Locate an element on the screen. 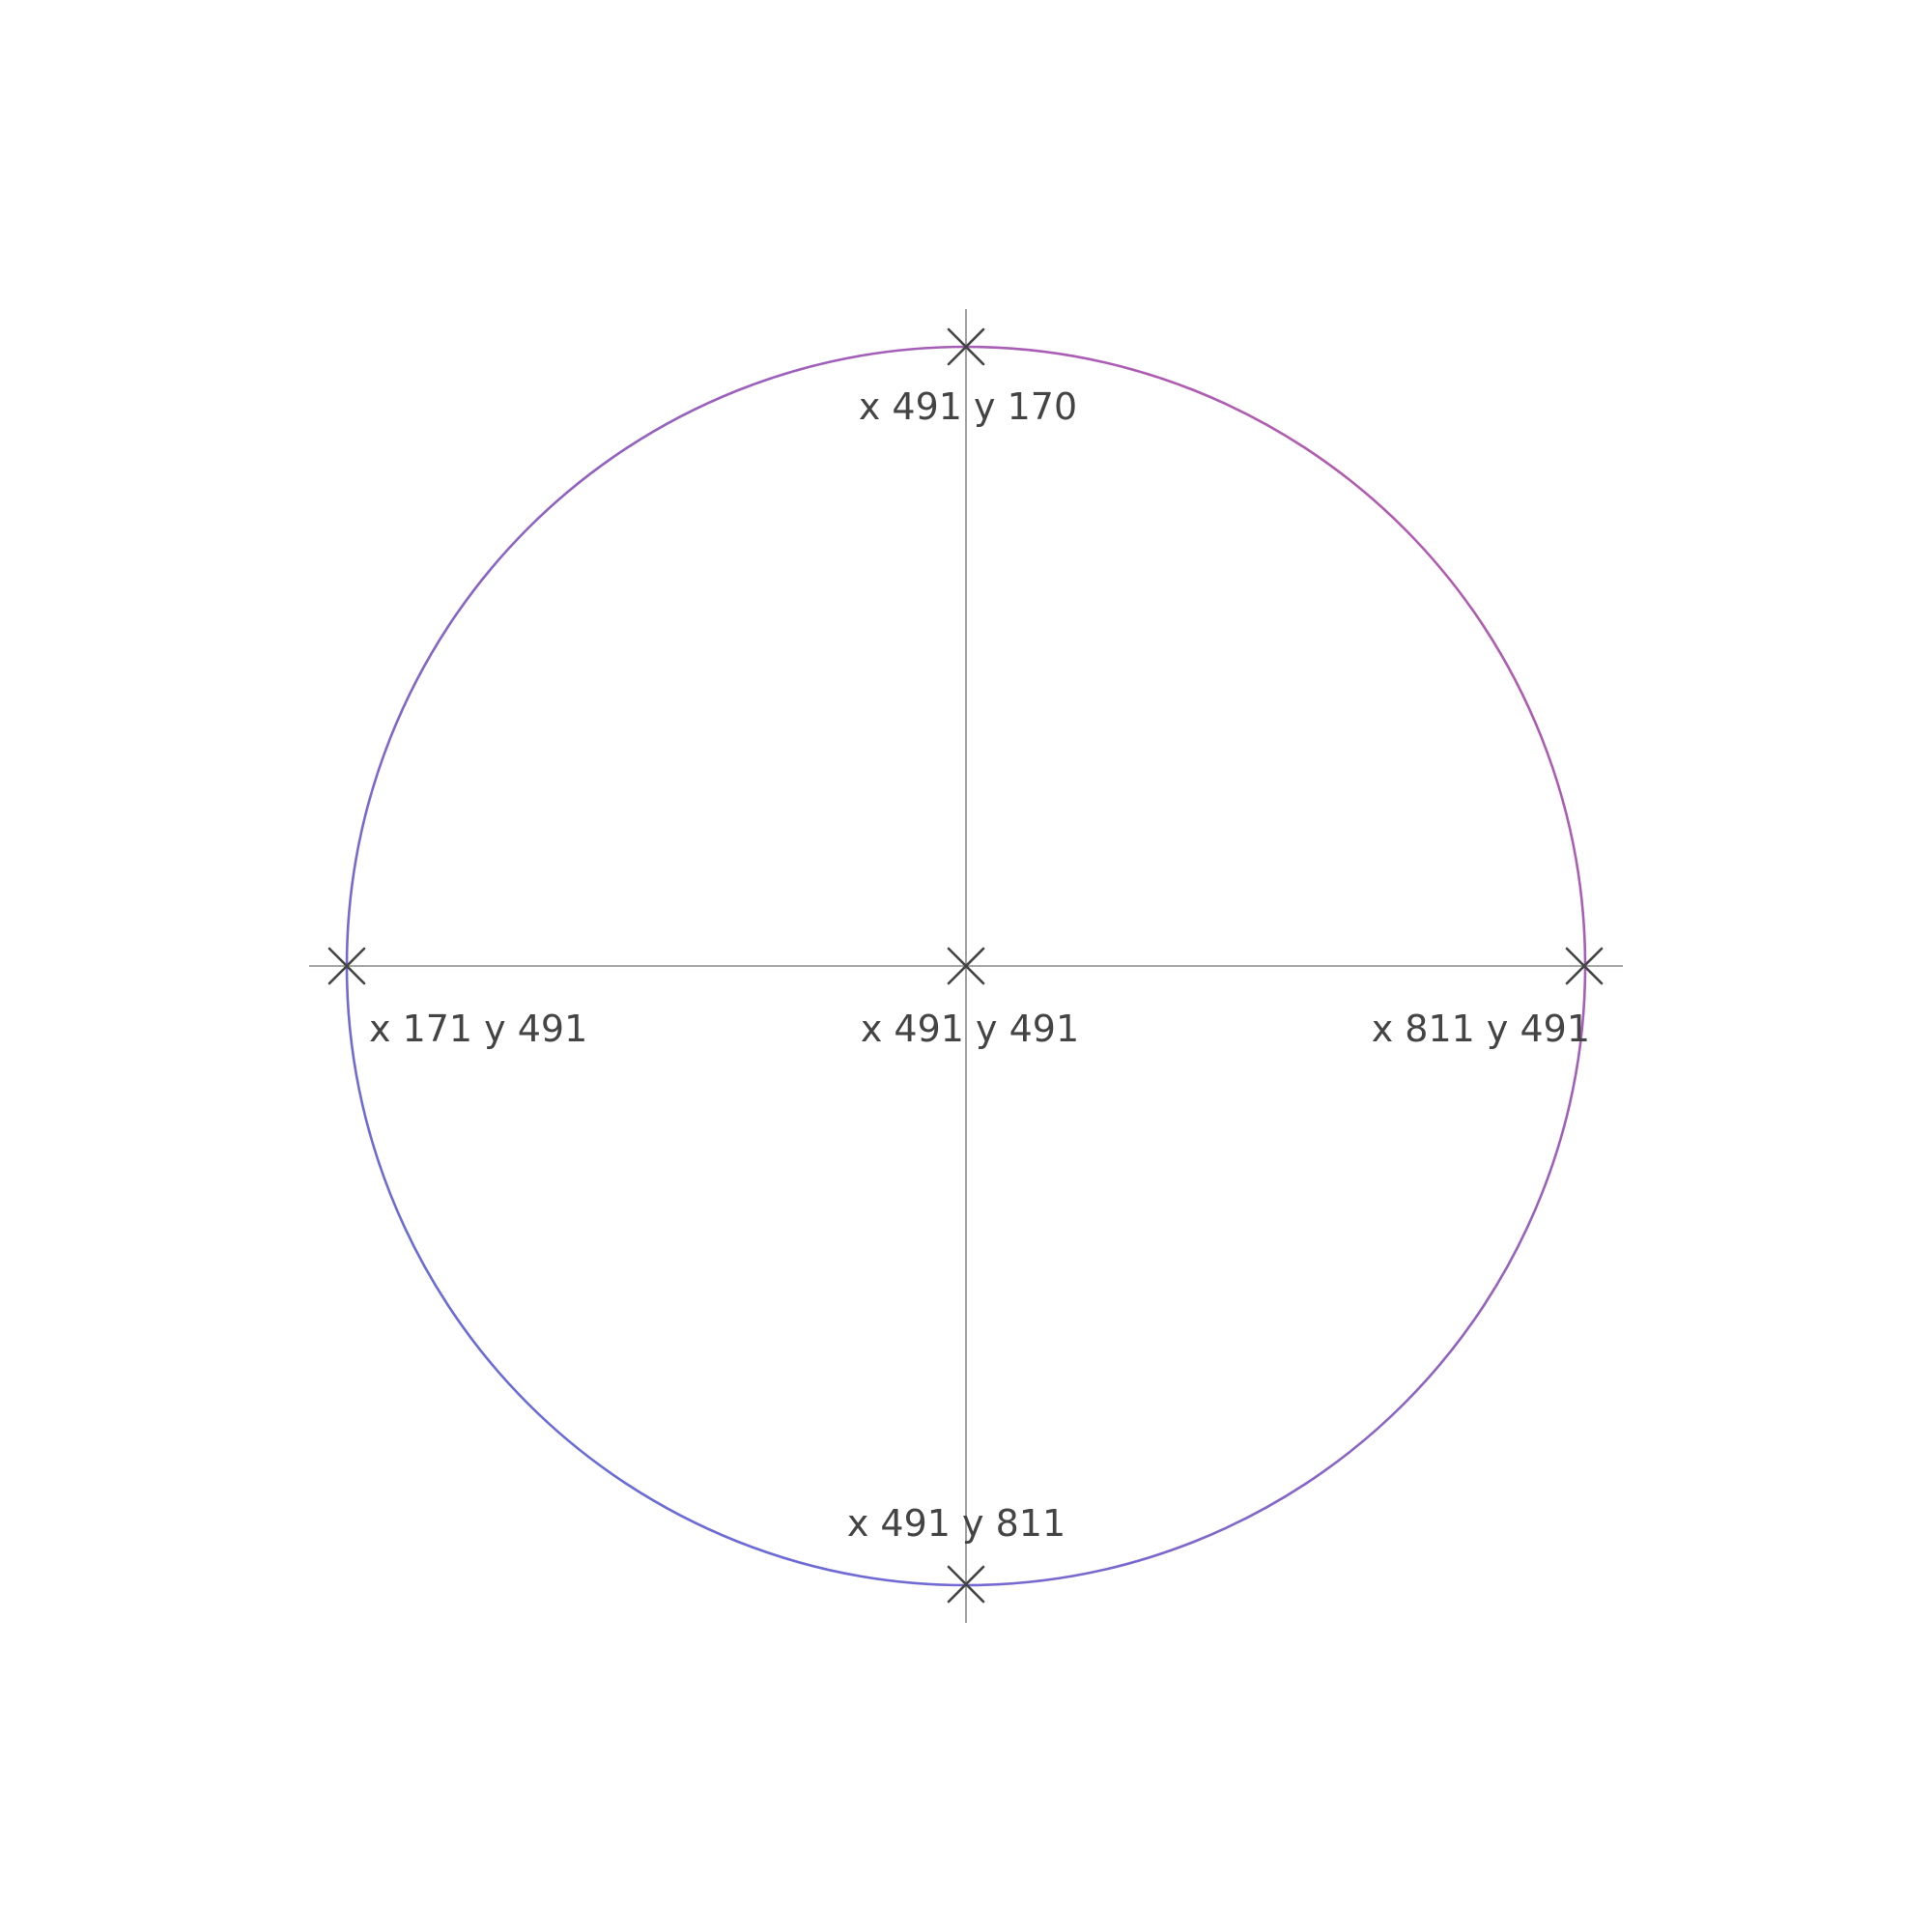 The height and width of the screenshot is (1932, 1932). right-point-label: x 811 y 491 is located at coordinates (1481, 1029).